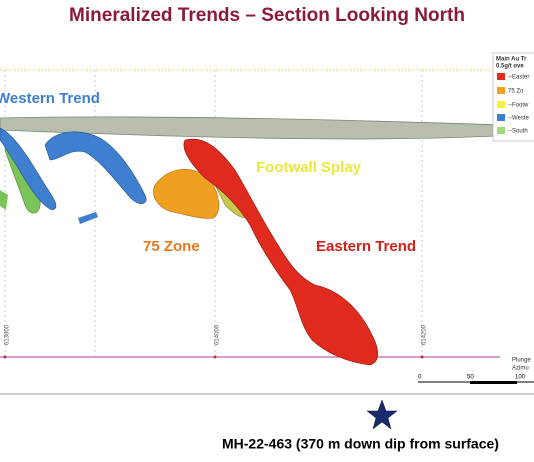  Describe the element at coordinates (4, 200) in the screenshot. I see `southern-trend` at that location.